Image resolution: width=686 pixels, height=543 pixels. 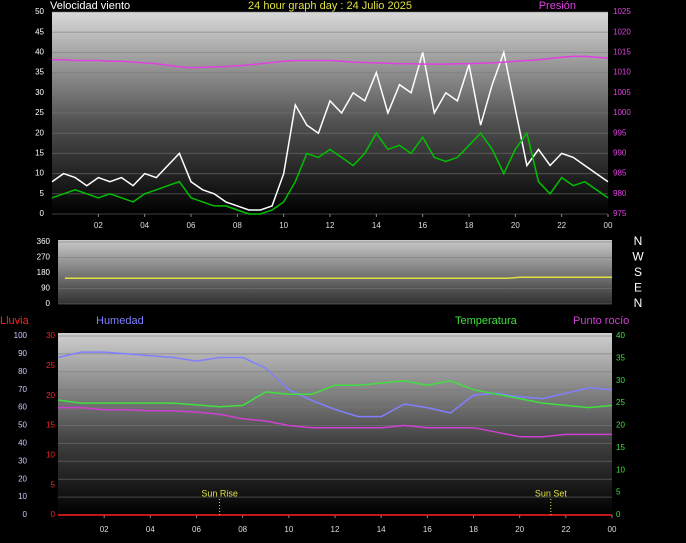 I want to click on y-tick-label: 100, so click(x=21, y=335).